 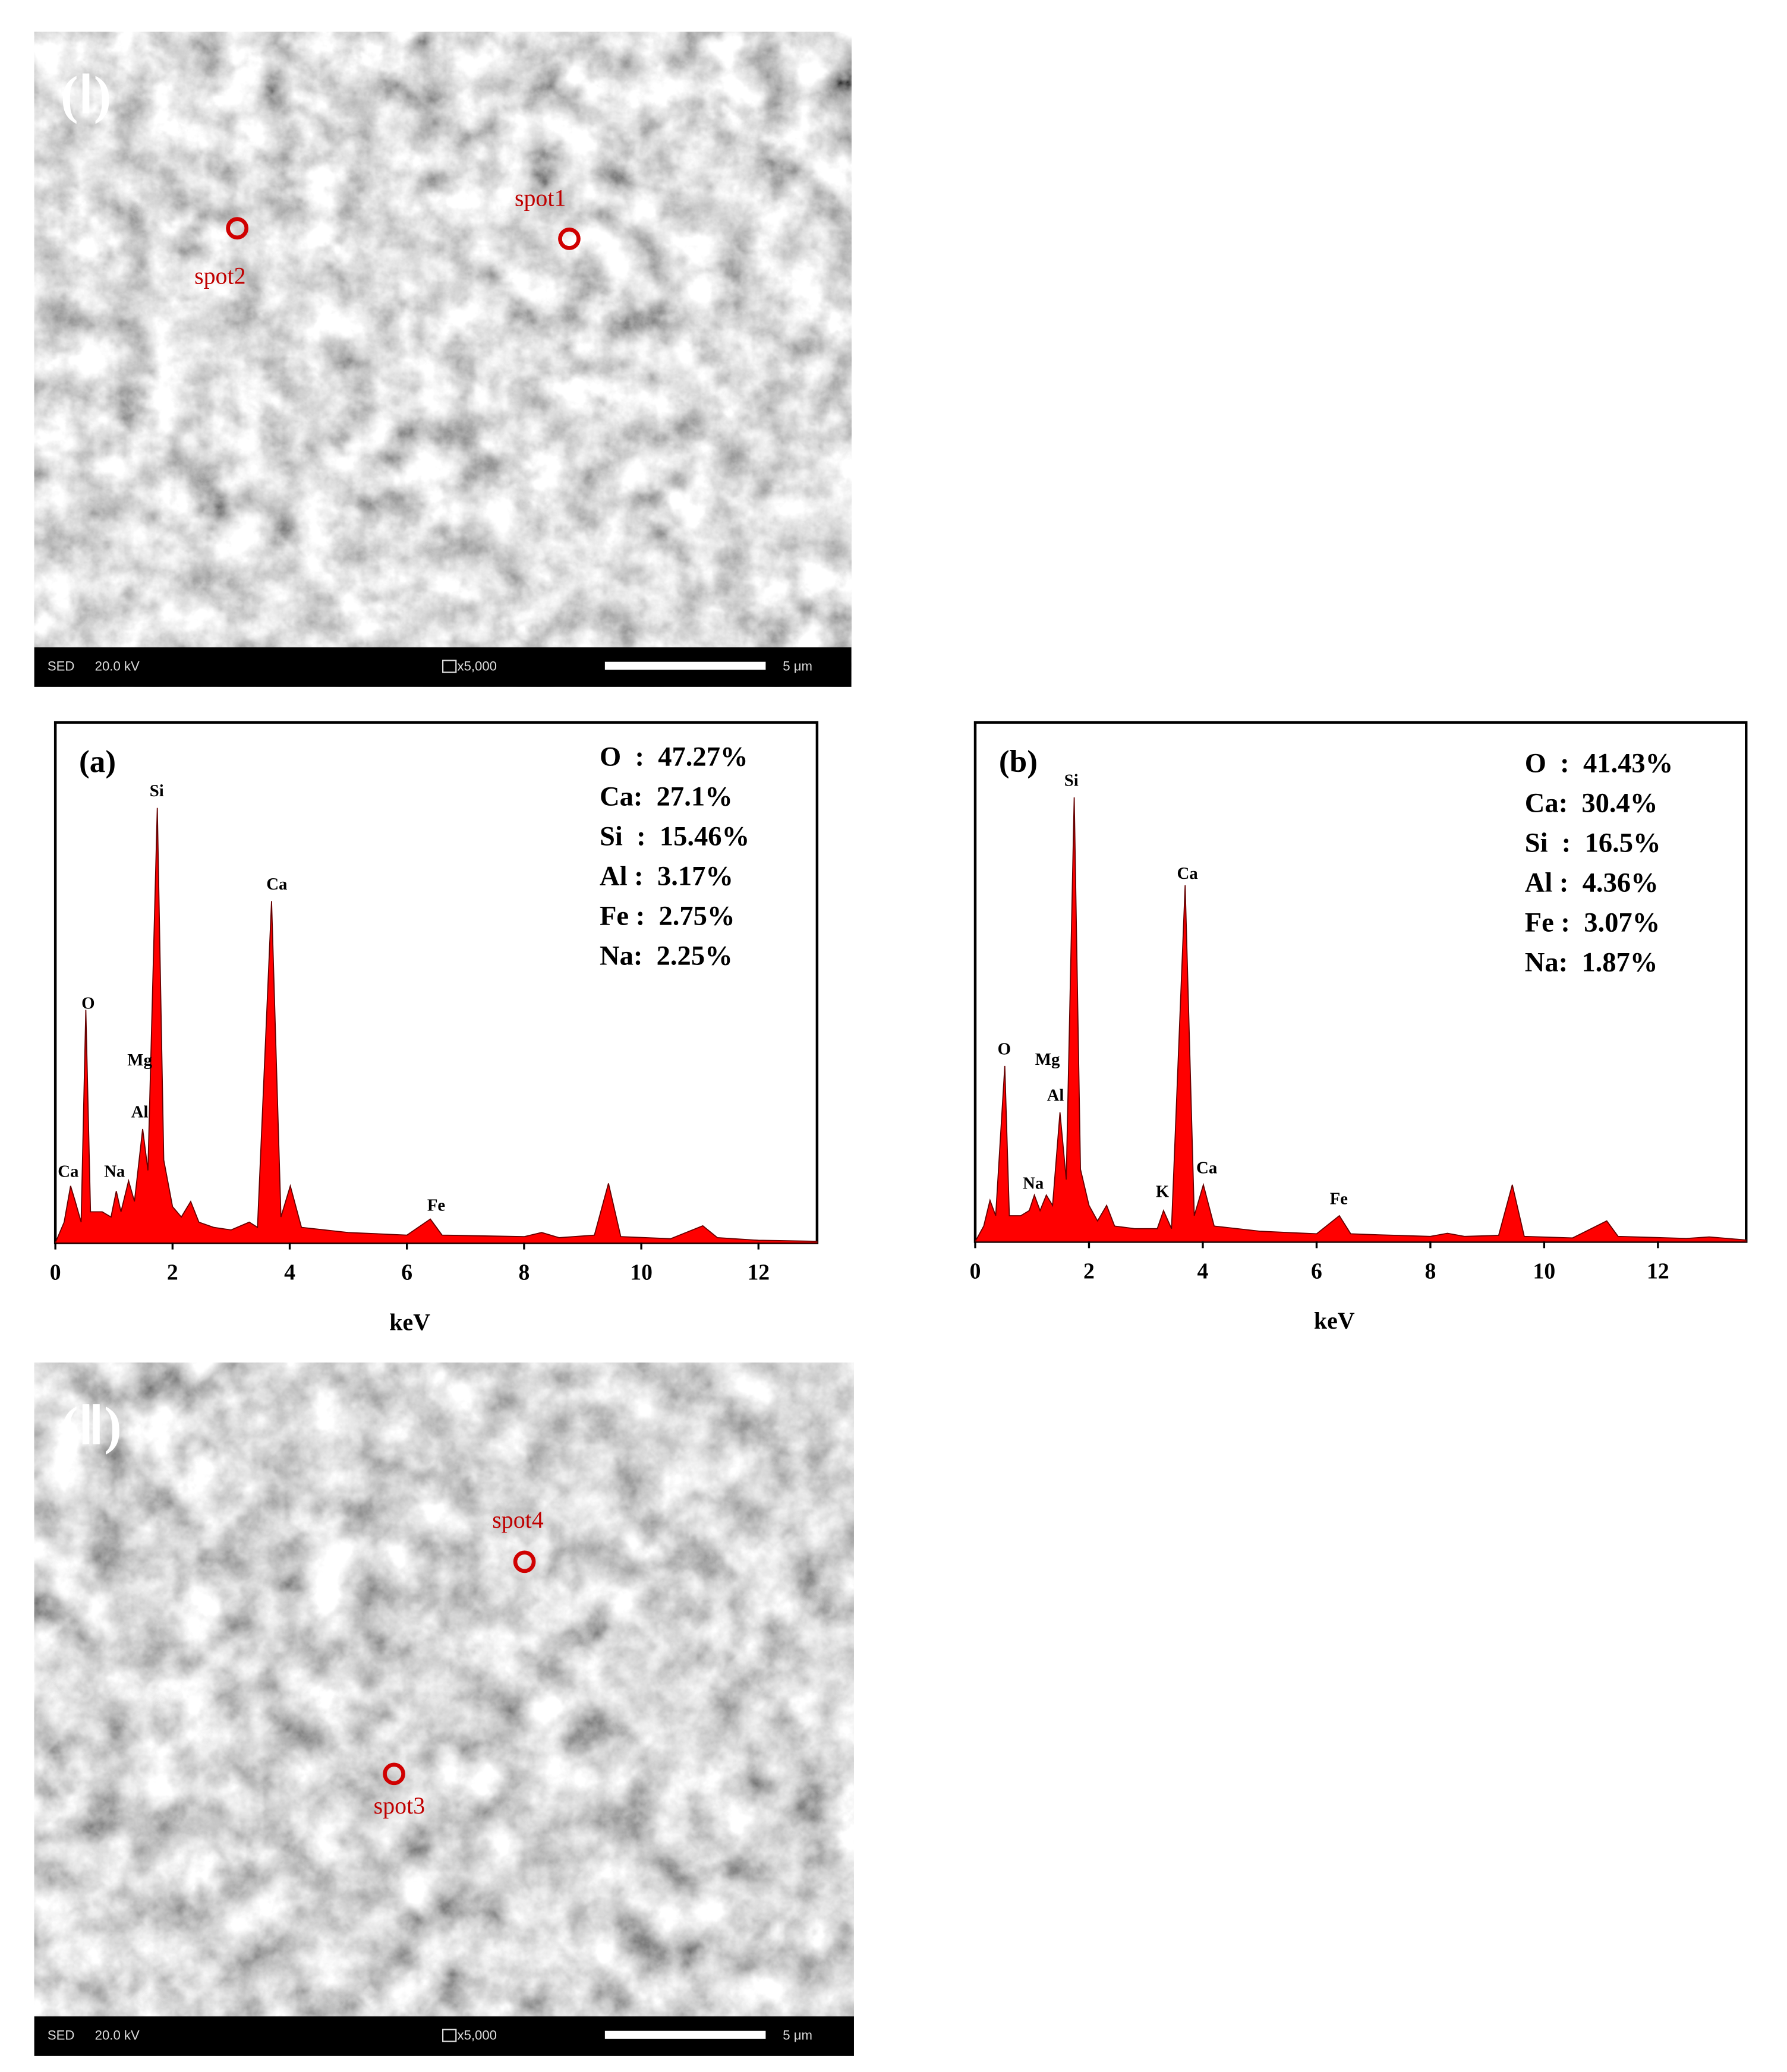 What do you see at coordinates (97, 762) in the screenshot?
I see `chart-title: (a)` at bounding box center [97, 762].